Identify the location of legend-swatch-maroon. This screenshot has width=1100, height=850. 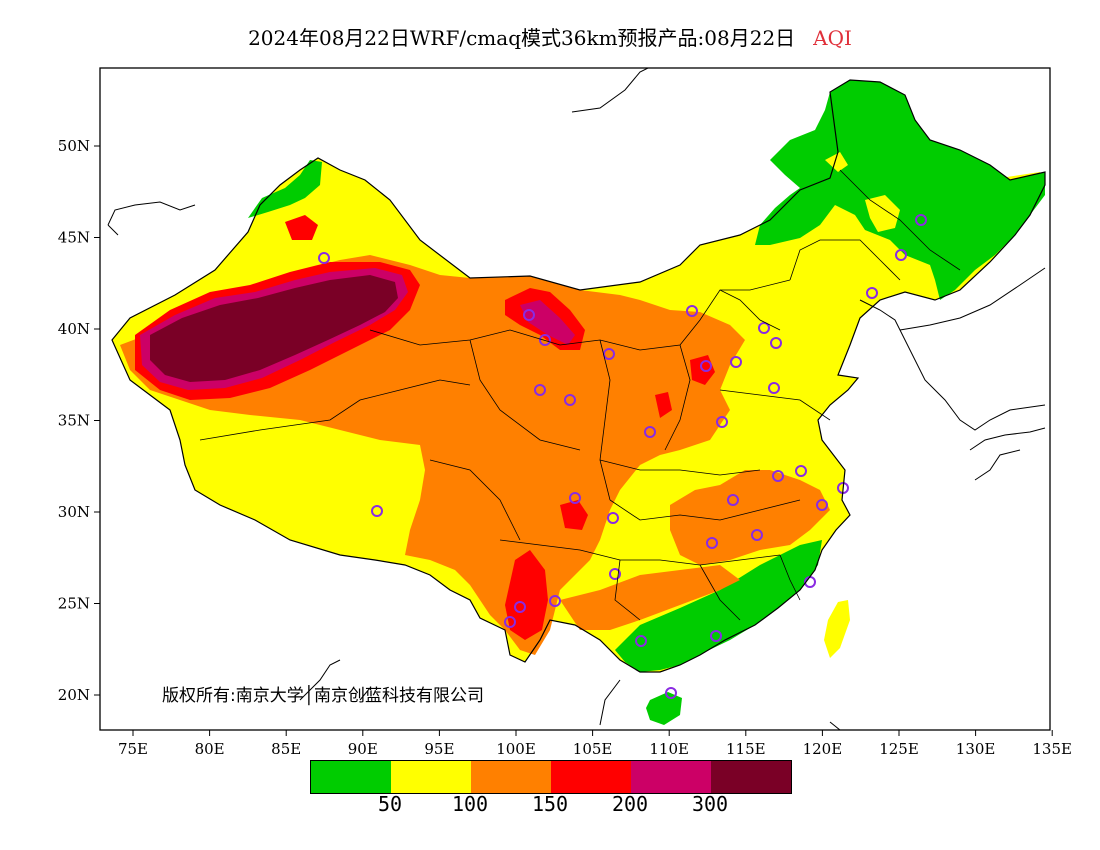
(751, 777).